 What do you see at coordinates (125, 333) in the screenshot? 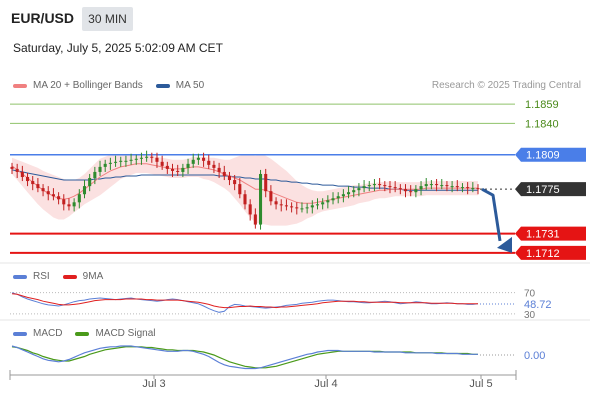
I see `macd-signal-legend-label: MACD Signal` at bounding box center [125, 333].